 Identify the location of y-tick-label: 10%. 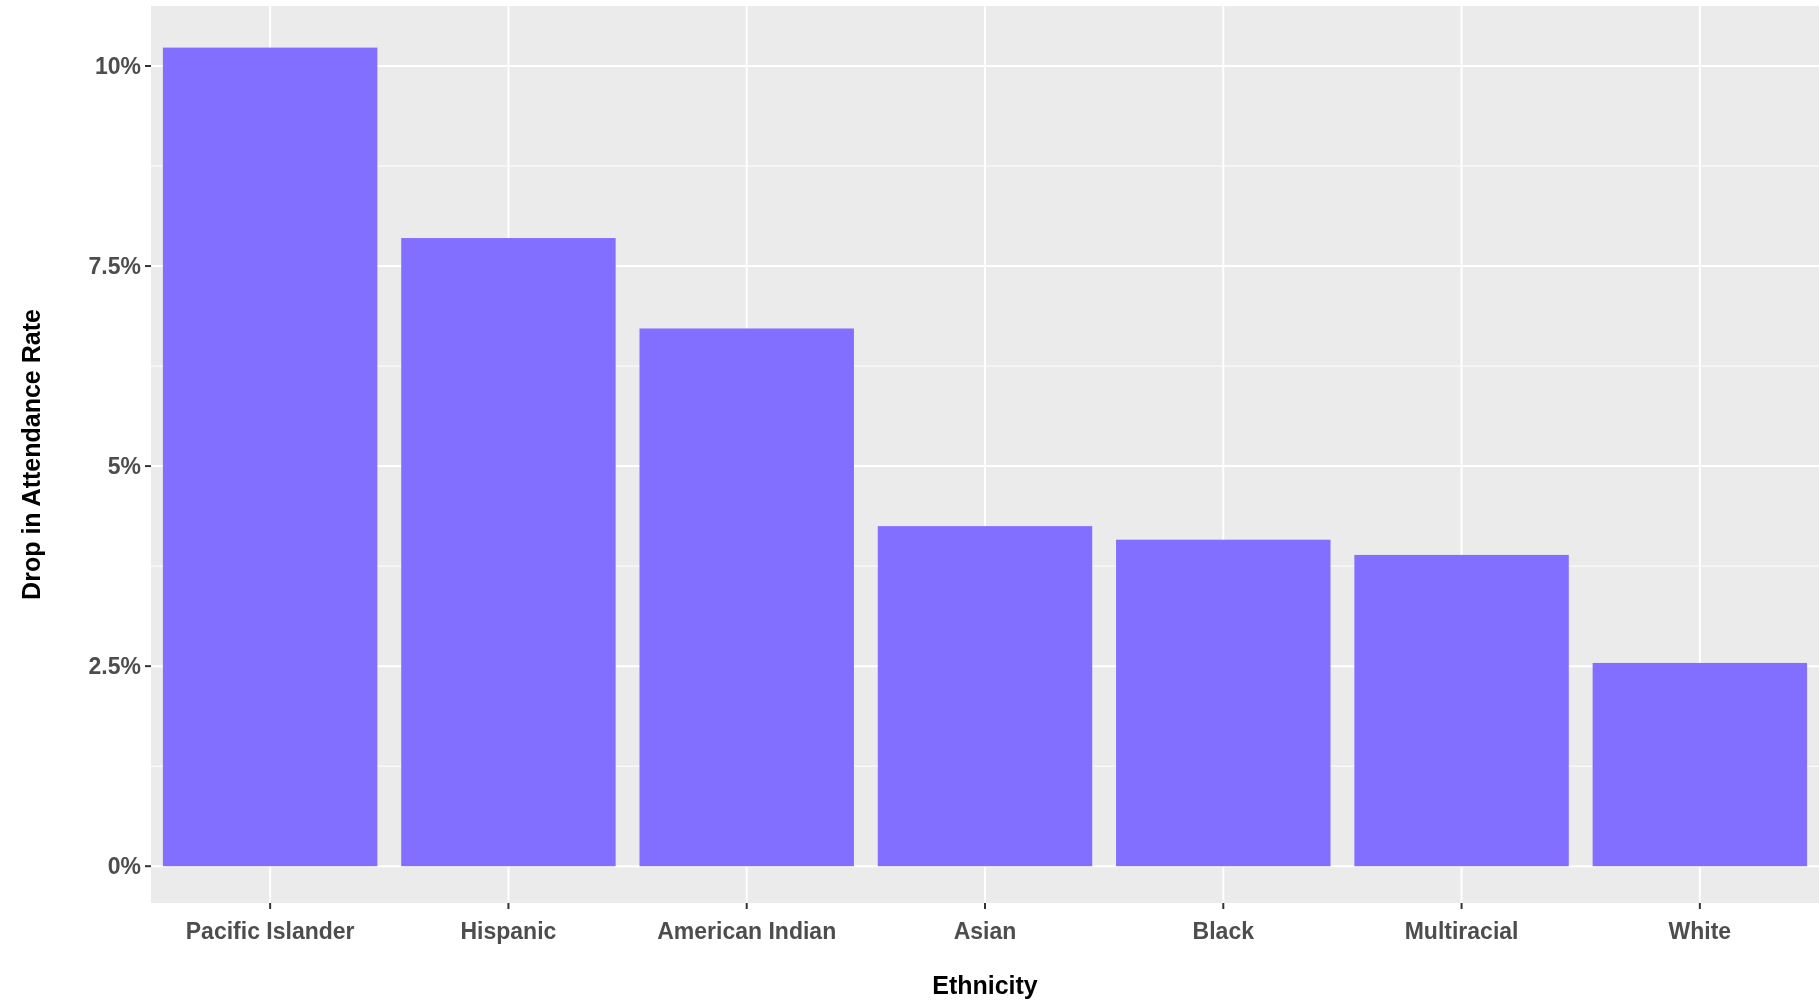
(117, 66).